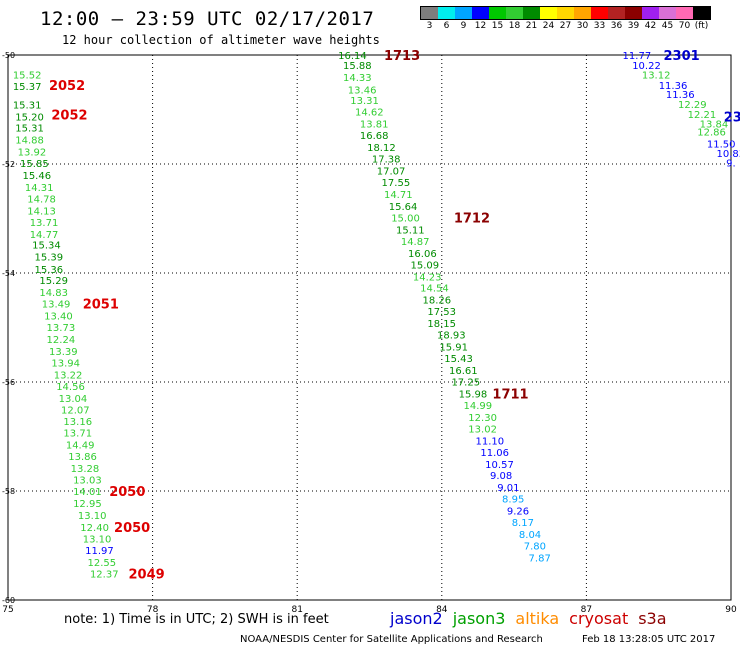  What do you see at coordinates (403, 207) in the screenshot?
I see `wave-height-label: 15.64` at bounding box center [403, 207].